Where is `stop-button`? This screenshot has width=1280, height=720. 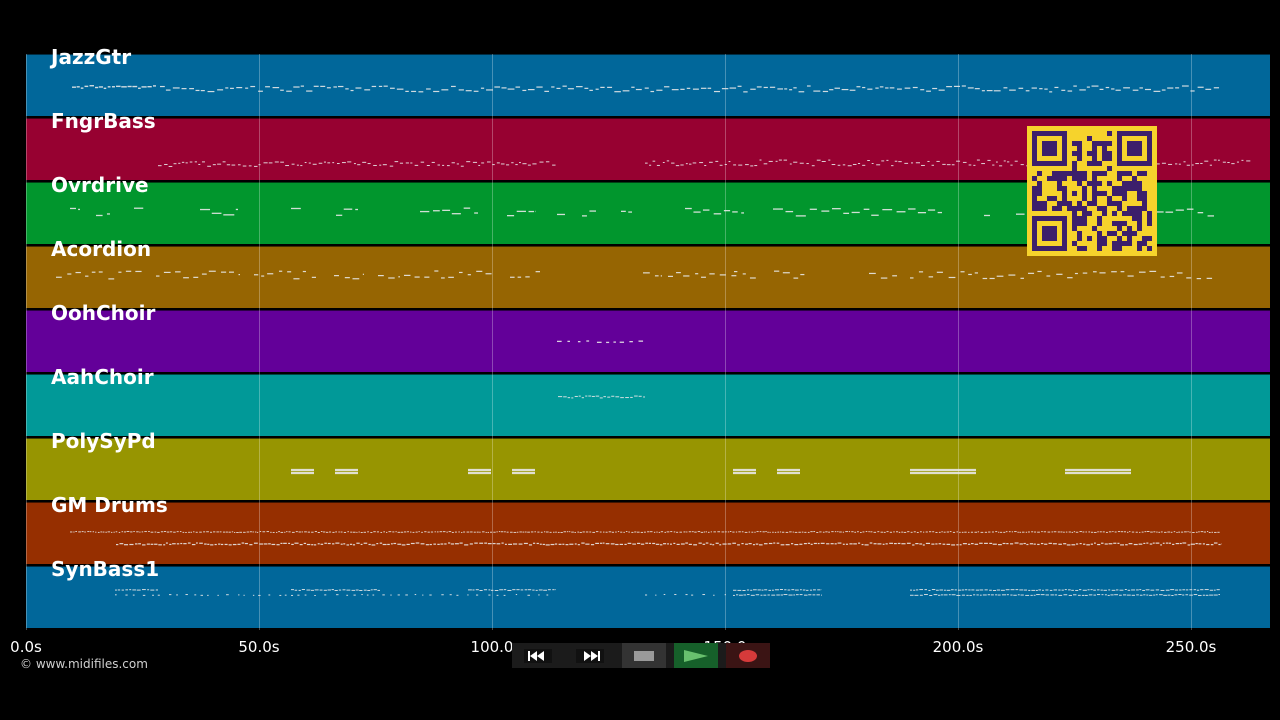
stop-button is located at coordinates (644, 655).